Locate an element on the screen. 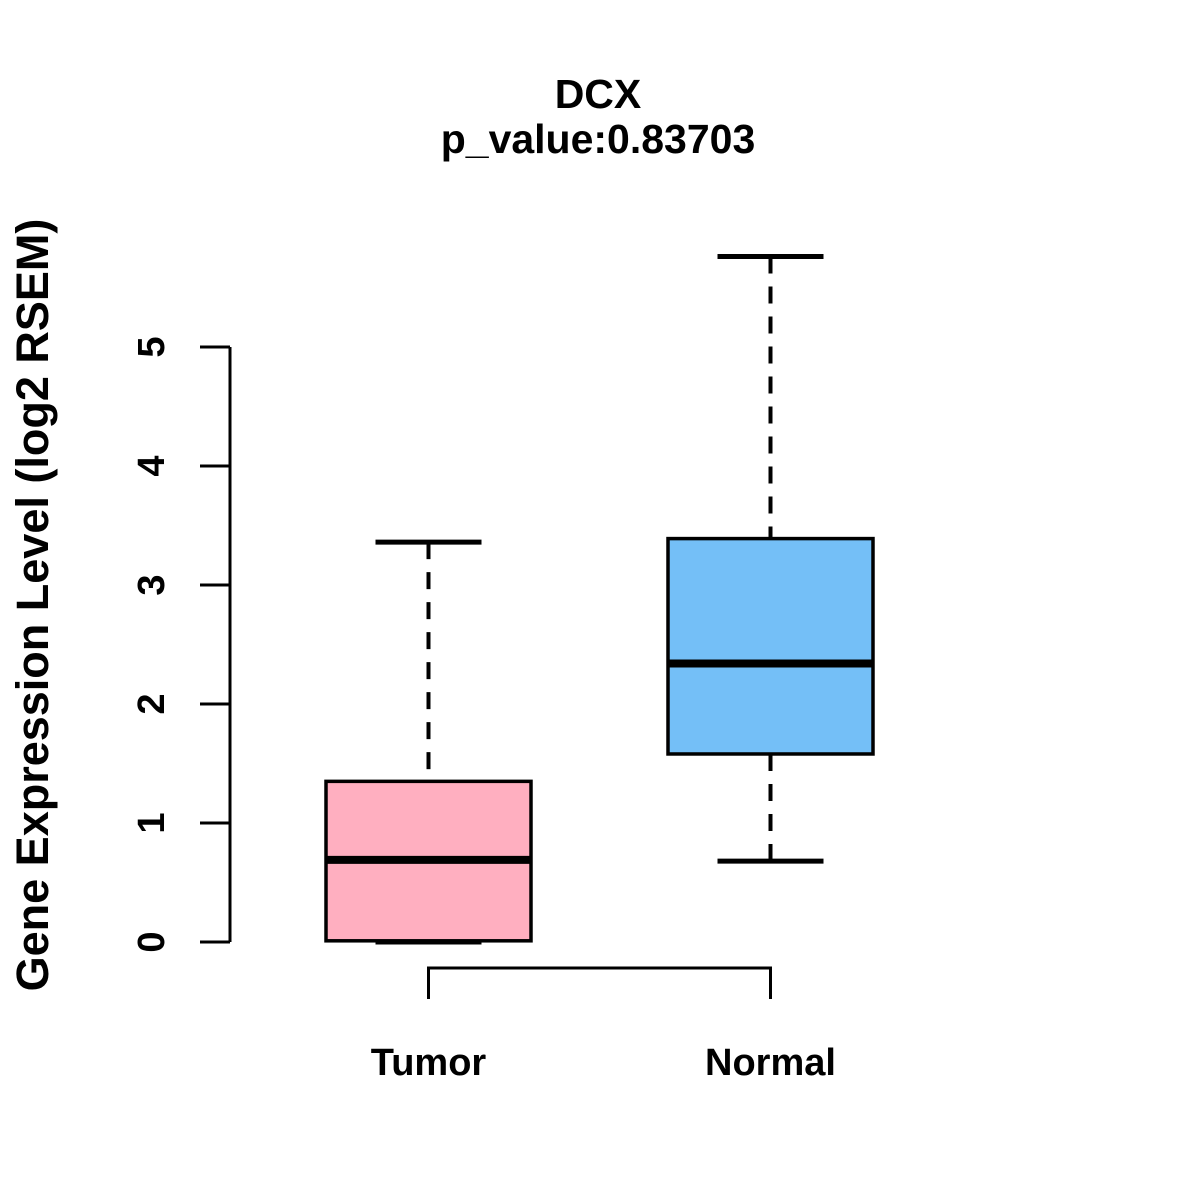 This screenshot has height=1200, width=1200. y-tick-label: 0 is located at coordinates (152, 941).